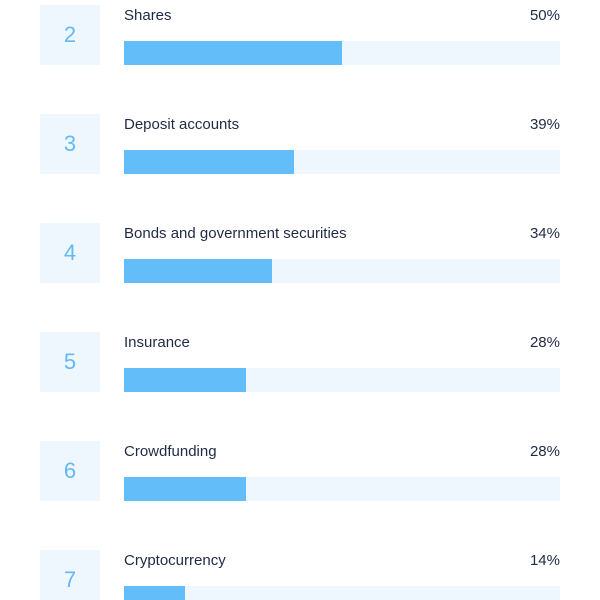 The image size is (600, 600). Describe the element at coordinates (182, 124) in the screenshot. I see `category-label: Deposit accounts` at that location.